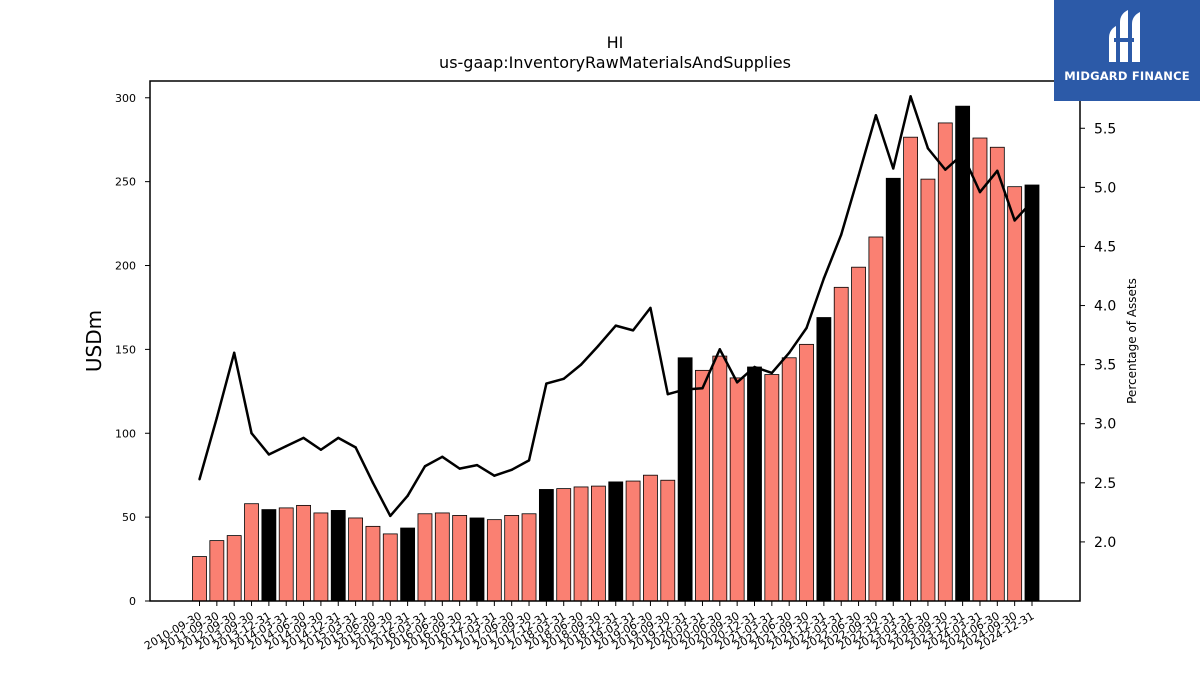 This screenshot has height=675, width=1200. Describe the element at coordinates (125, 349) in the screenshot. I see `y-tick-label: 150` at that location.